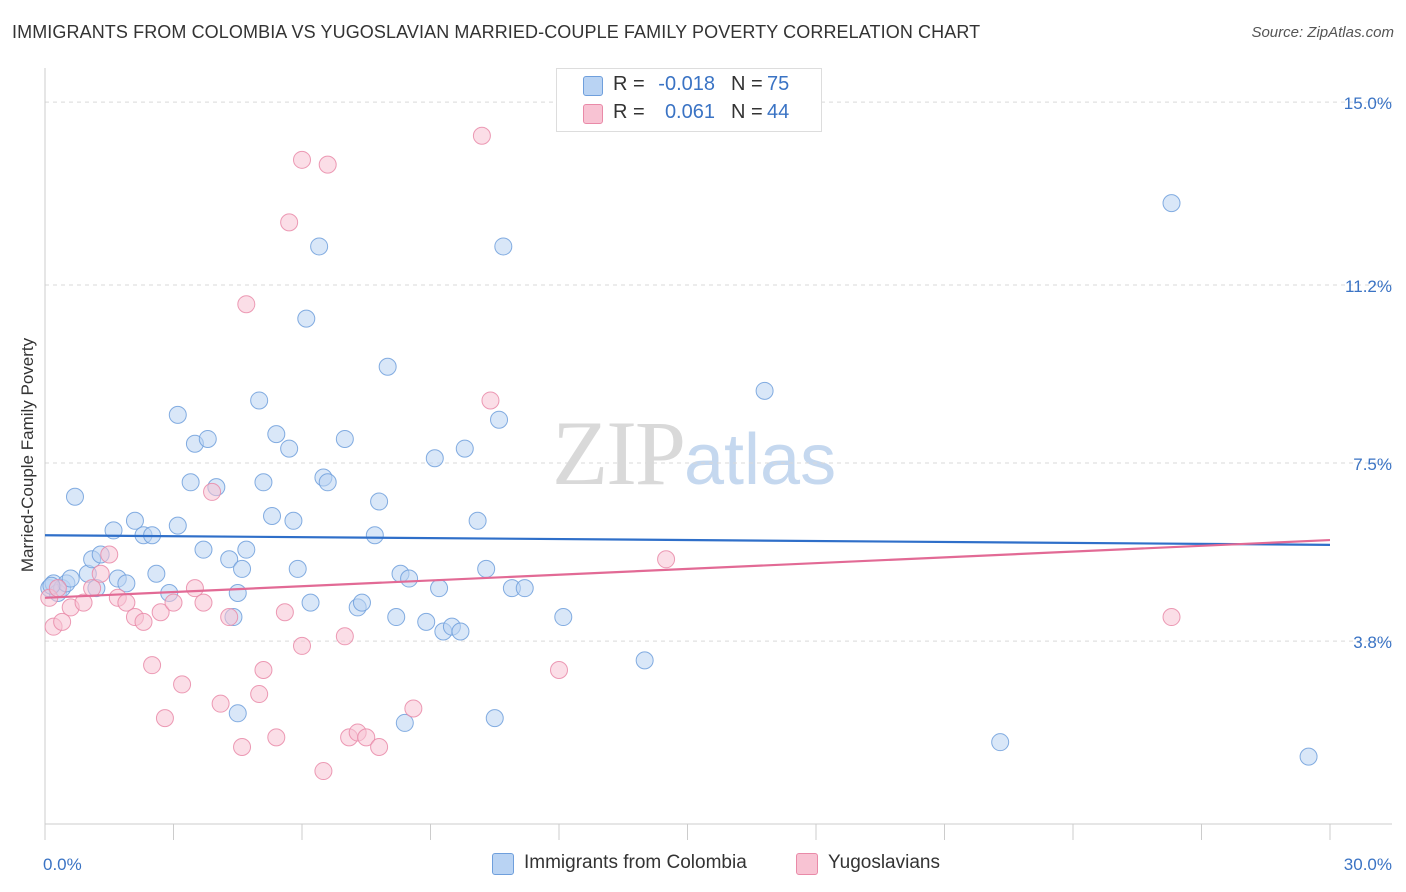 This screenshot has height=892, width=1406. I want to click on legend-r-value: 0.061, so click(689, 112).